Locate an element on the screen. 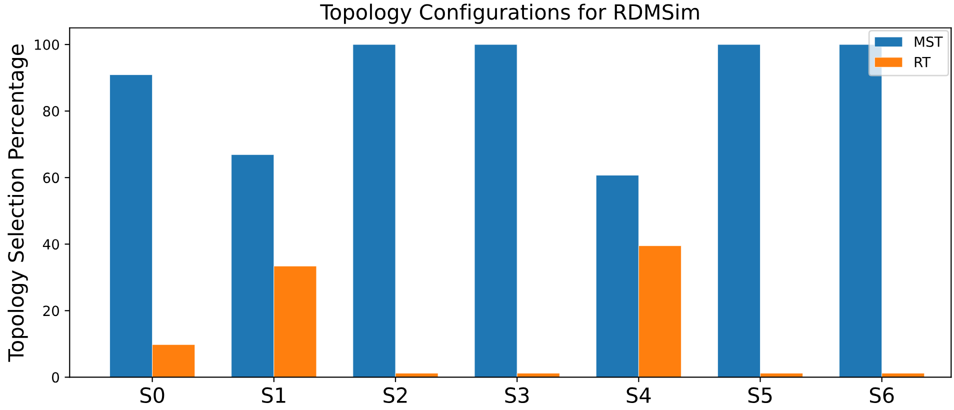 This screenshot has width=954, height=410. x-tick-label: S5 is located at coordinates (760, 395).